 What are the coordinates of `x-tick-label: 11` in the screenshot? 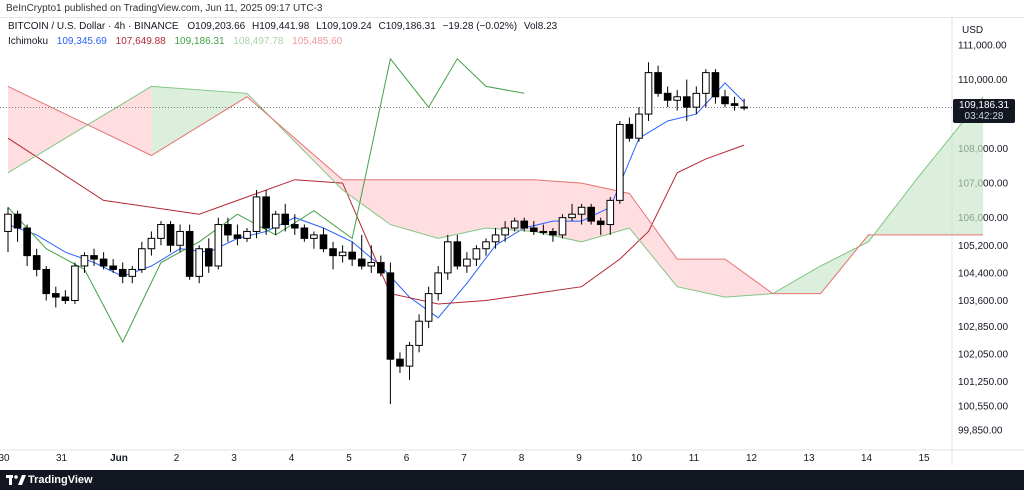 It's located at (694, 458).